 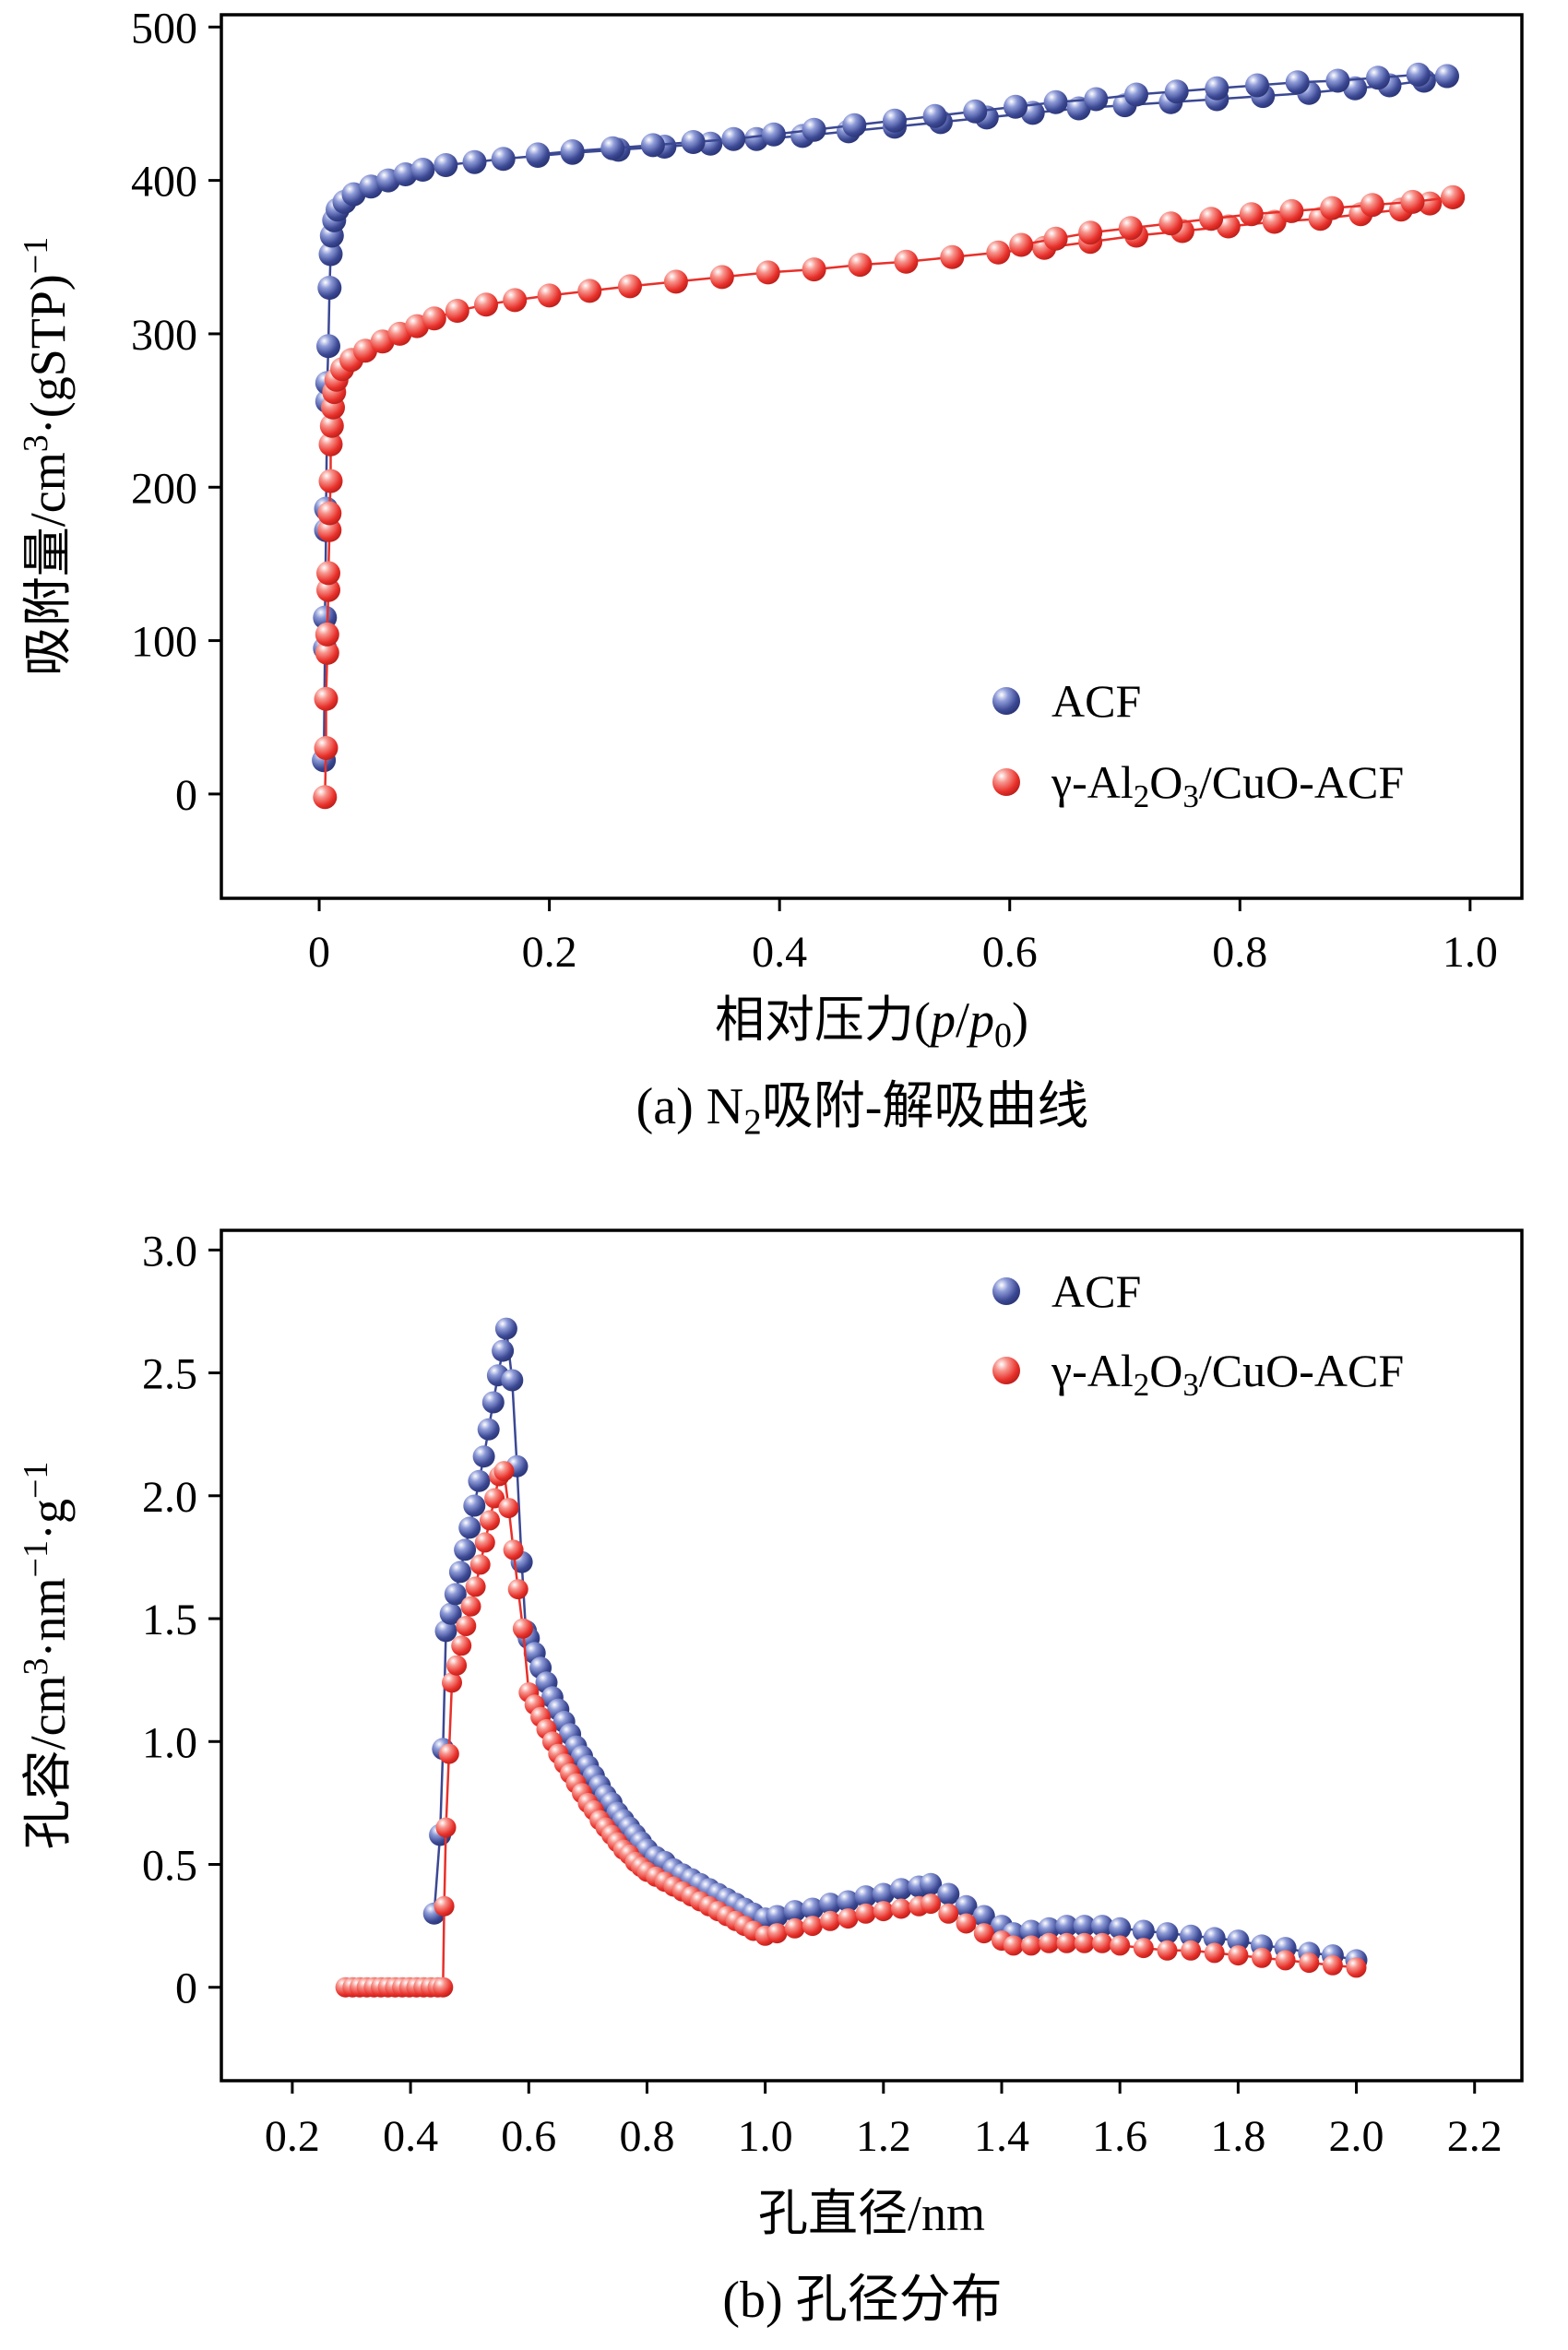 I want to click on legend-marker-cuo, so click(x=1006, y=782).